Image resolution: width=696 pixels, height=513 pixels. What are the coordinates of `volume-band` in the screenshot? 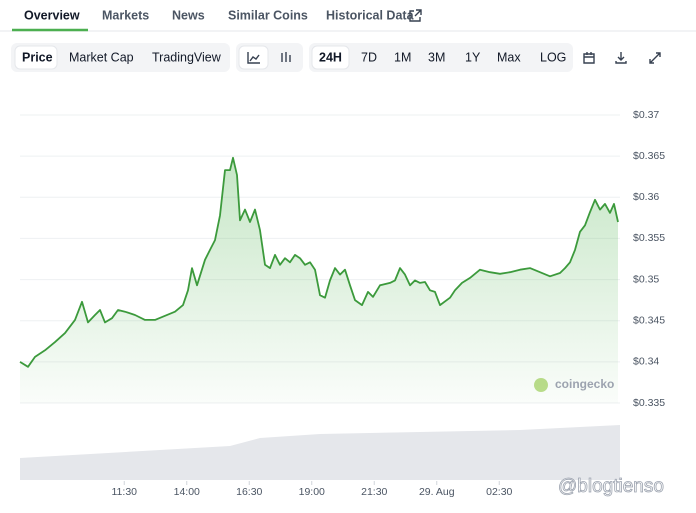 It's located at (320, 452).